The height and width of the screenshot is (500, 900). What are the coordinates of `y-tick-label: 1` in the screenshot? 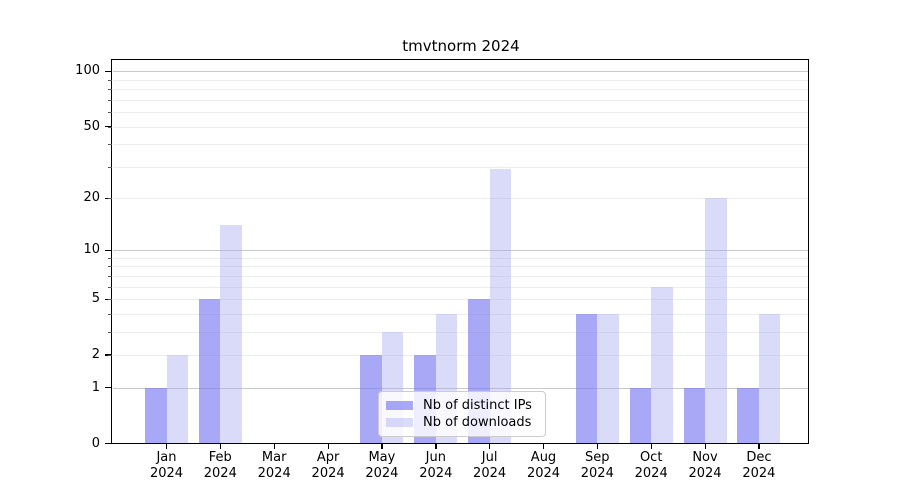 It's located at (95, 387).